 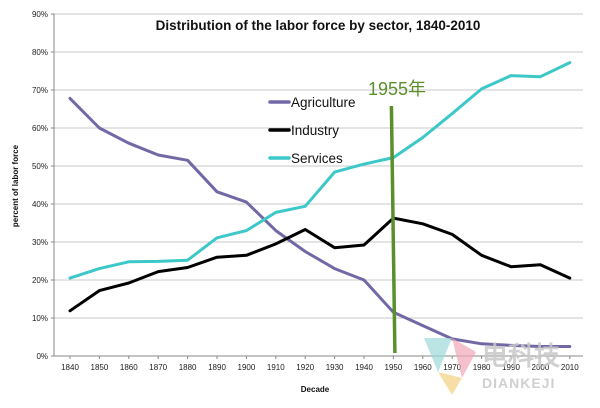 I want to click on x-tick-label: 1990, so click(x=511, y=367).